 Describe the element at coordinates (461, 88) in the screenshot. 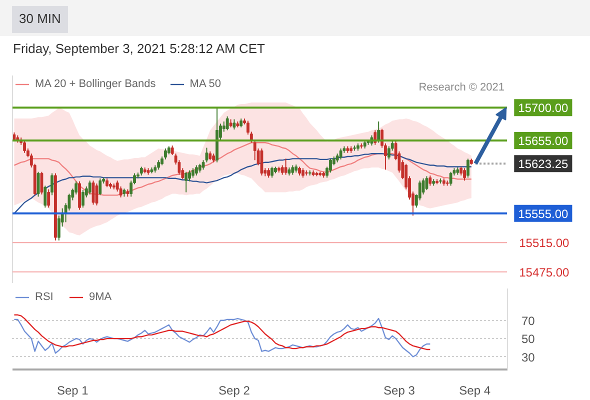

I see `annotation: Research © 2021` at that location.